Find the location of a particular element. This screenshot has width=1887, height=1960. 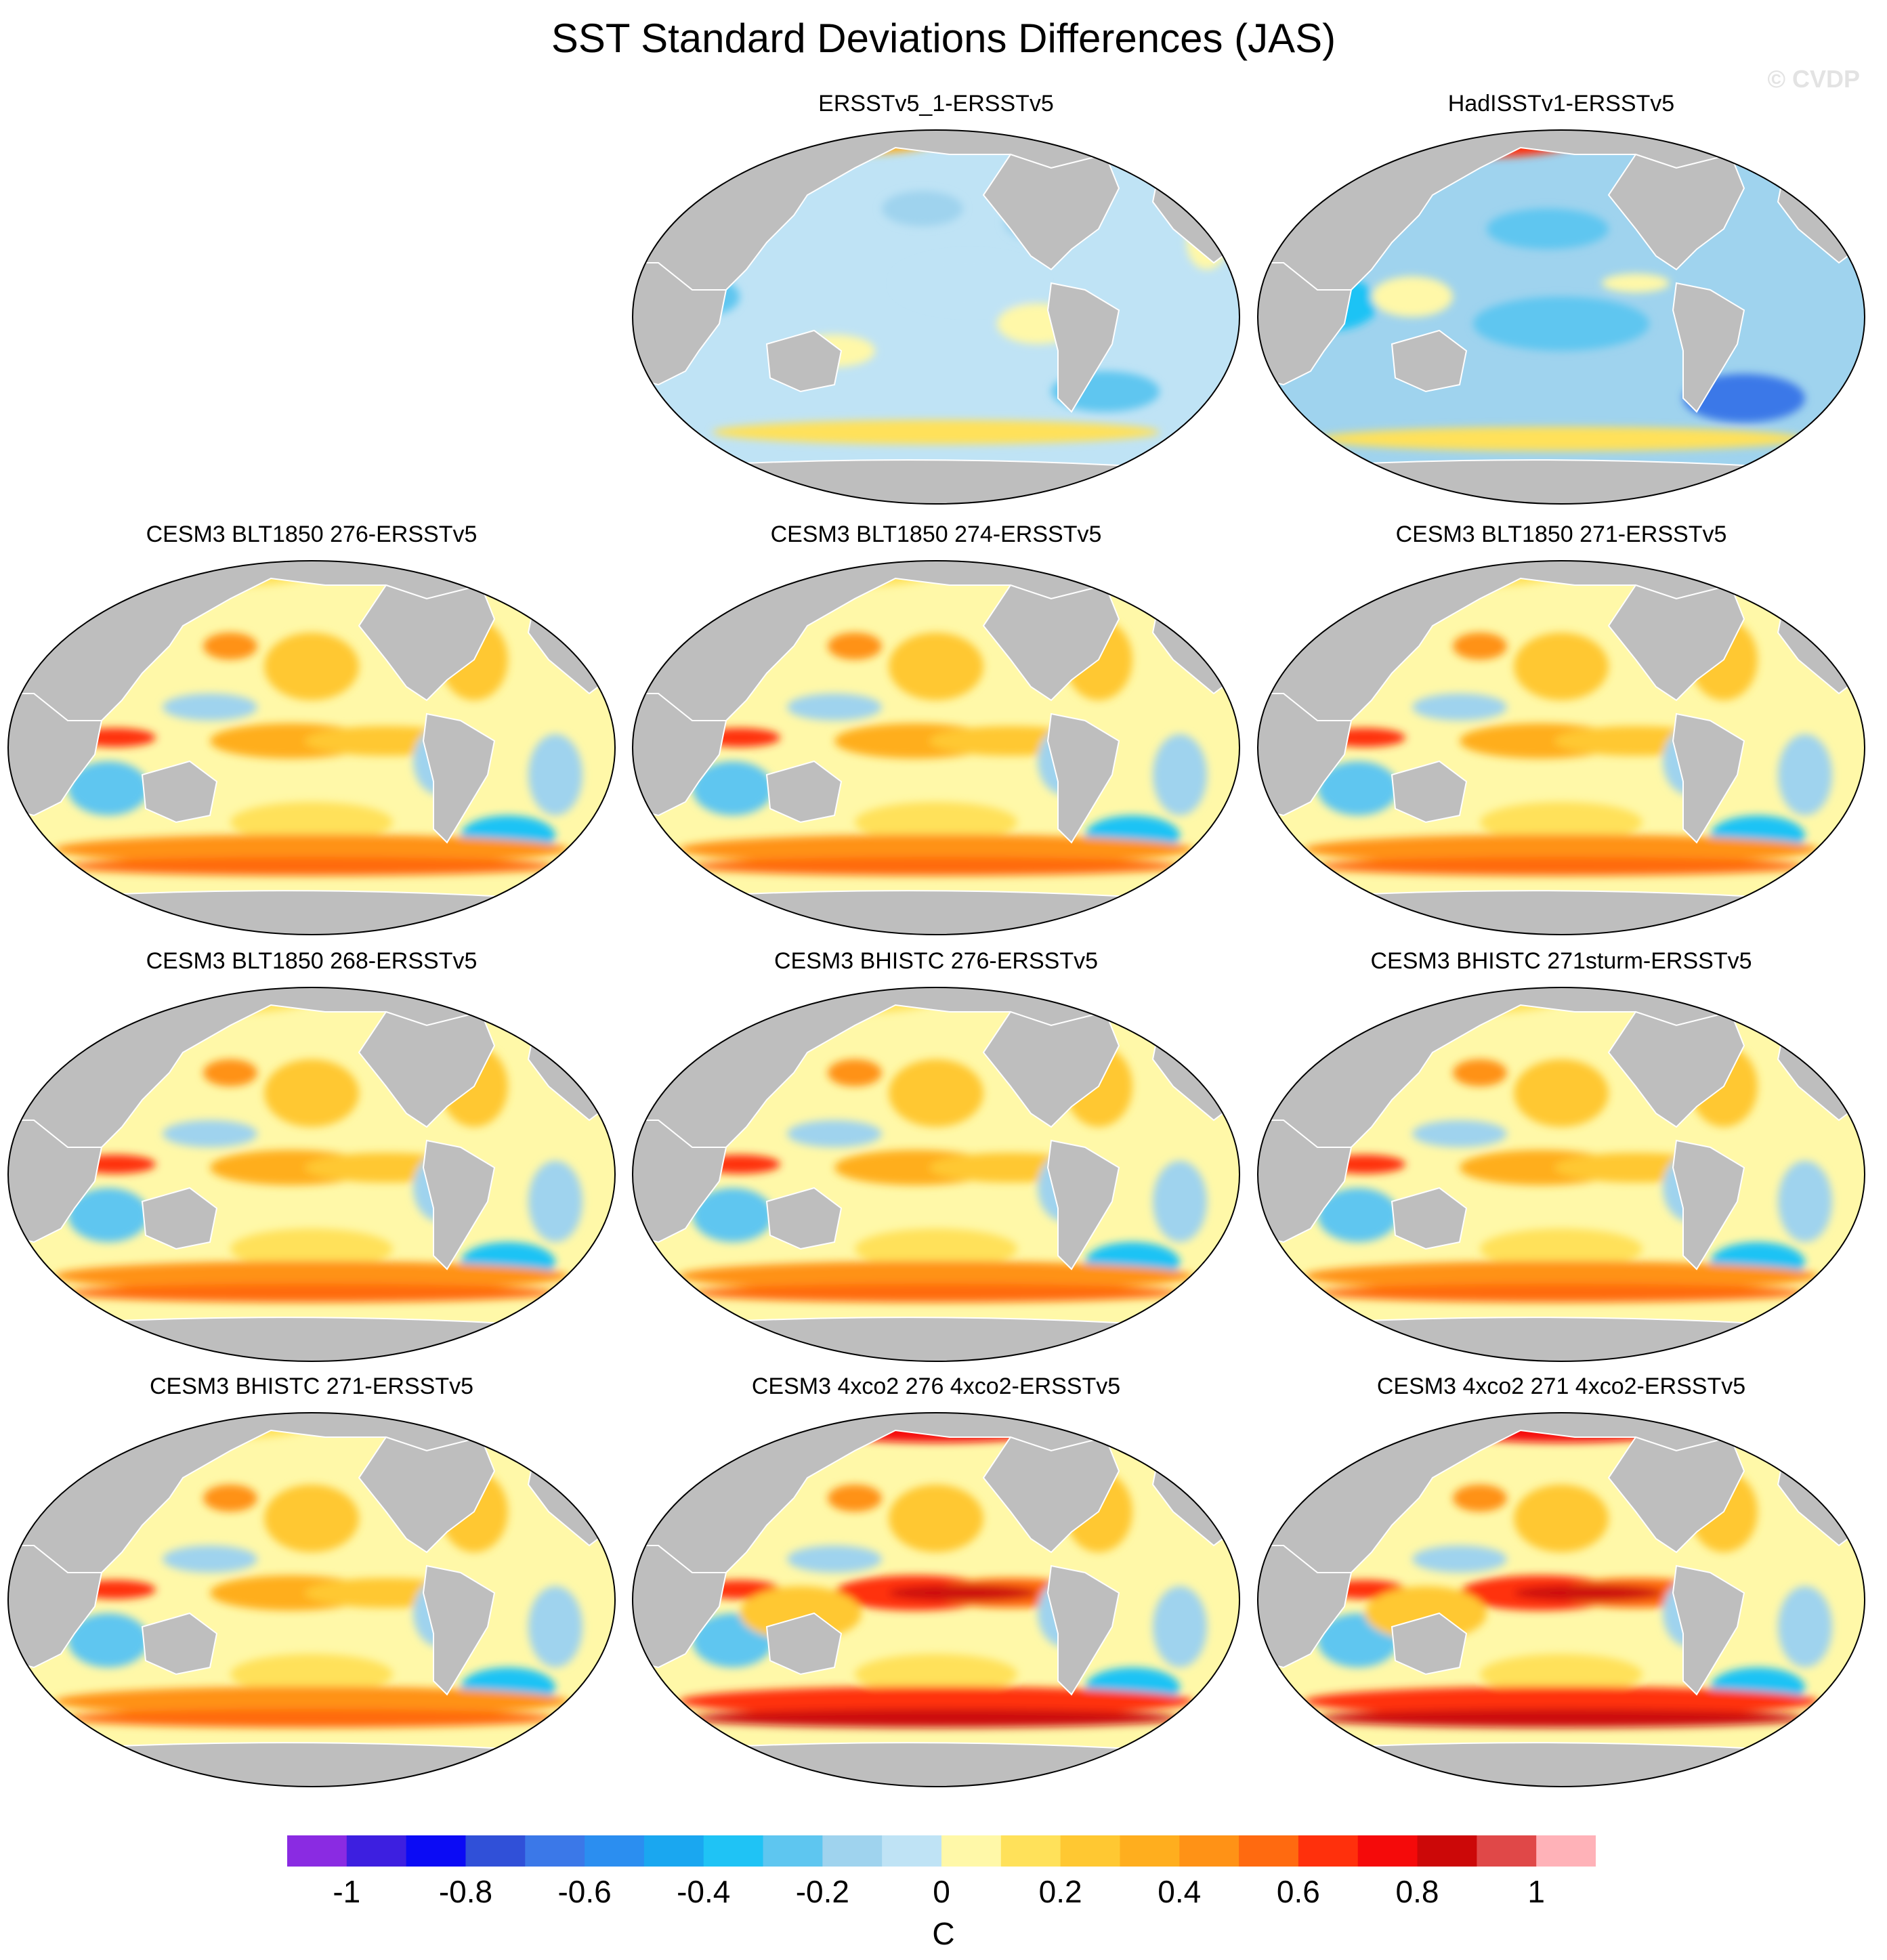

map-panel: HadISSTv1-ERSSTv5 is located at coordinates (1561, 301).